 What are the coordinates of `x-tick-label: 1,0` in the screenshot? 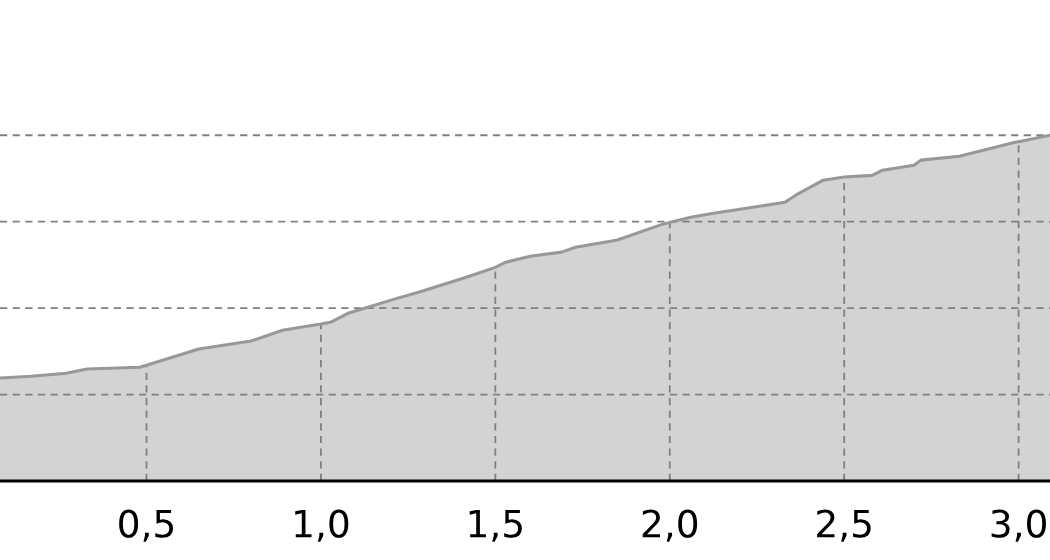 It's located at (322, 525).